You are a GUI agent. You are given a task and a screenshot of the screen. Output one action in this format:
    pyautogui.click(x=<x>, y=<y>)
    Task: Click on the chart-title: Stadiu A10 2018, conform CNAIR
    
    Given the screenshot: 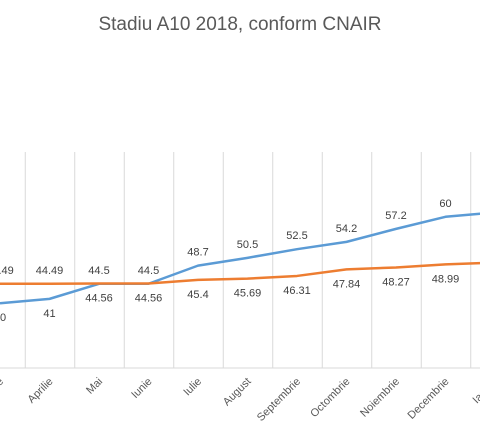 What is the action you would take?
    pyautogui.click(x=240, y=24)
    